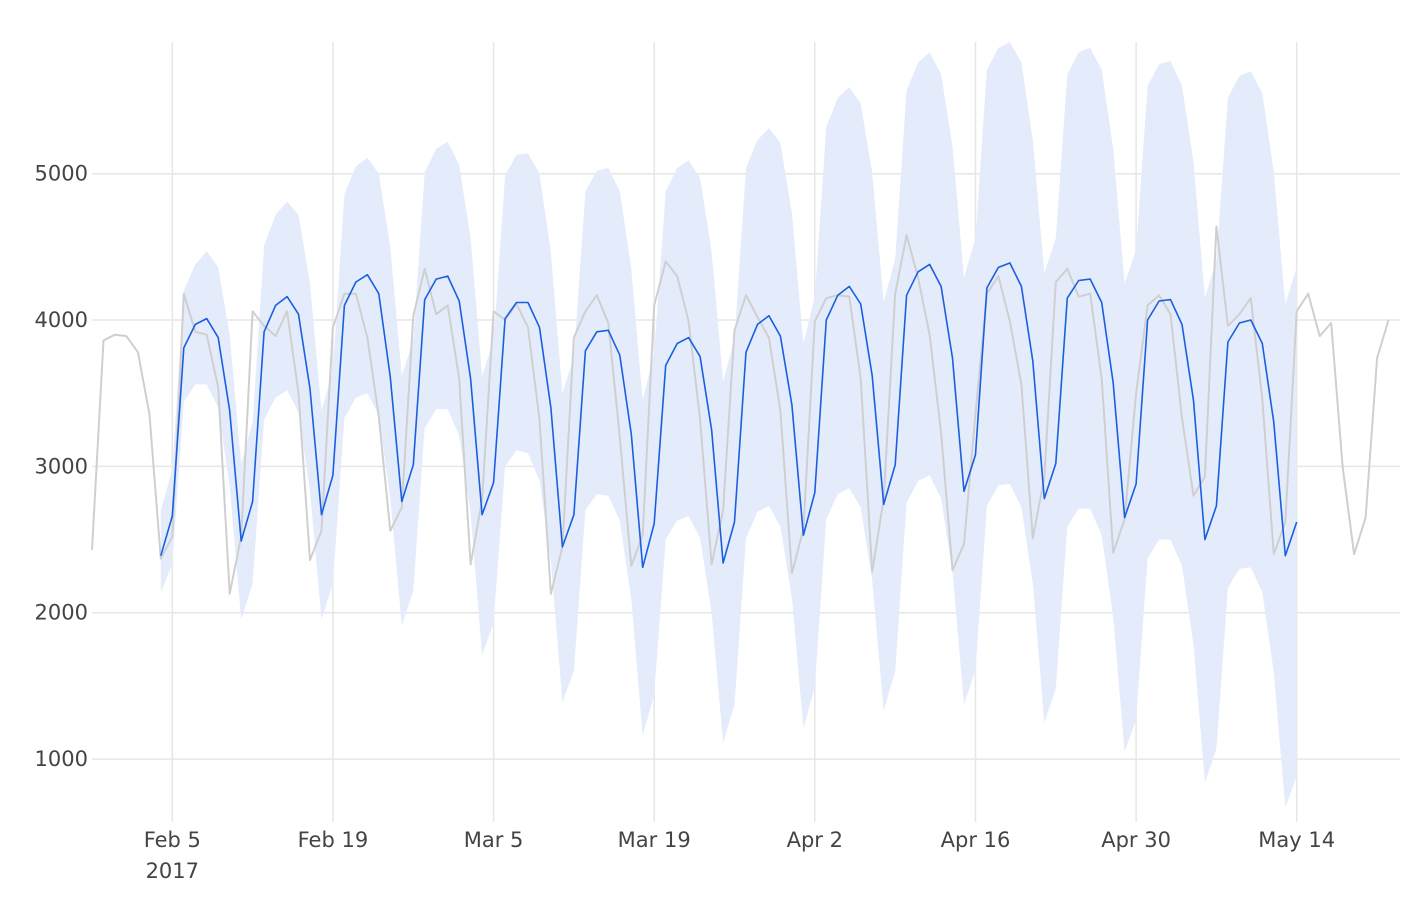 The height and width of the screenshot is (916, 1412). What do you see at coordinates (1136, 840) in the screenshot?
I see `x-tick-label: Apr 30` at bounding box center [1136, 840].